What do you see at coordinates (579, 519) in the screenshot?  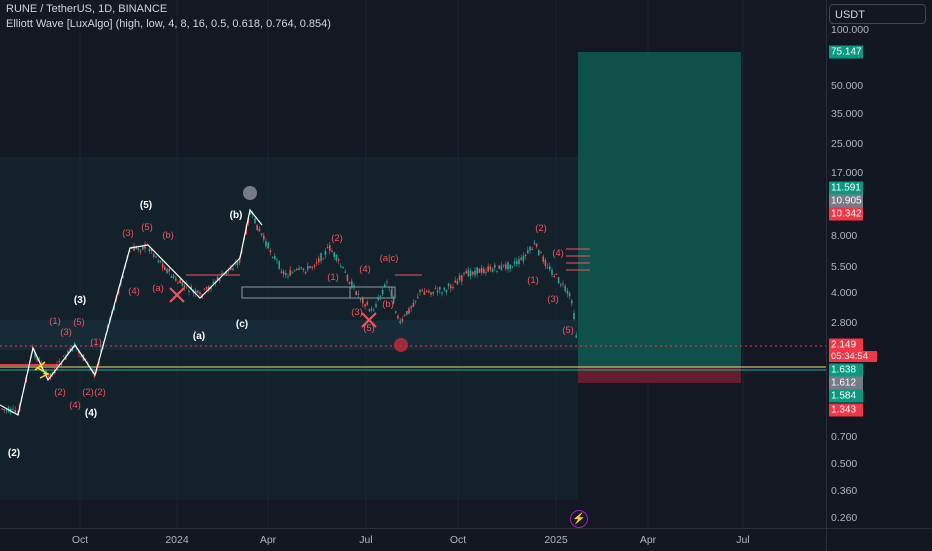 I see `lightning-icon: ⚡` at bounding box center [579, 519].